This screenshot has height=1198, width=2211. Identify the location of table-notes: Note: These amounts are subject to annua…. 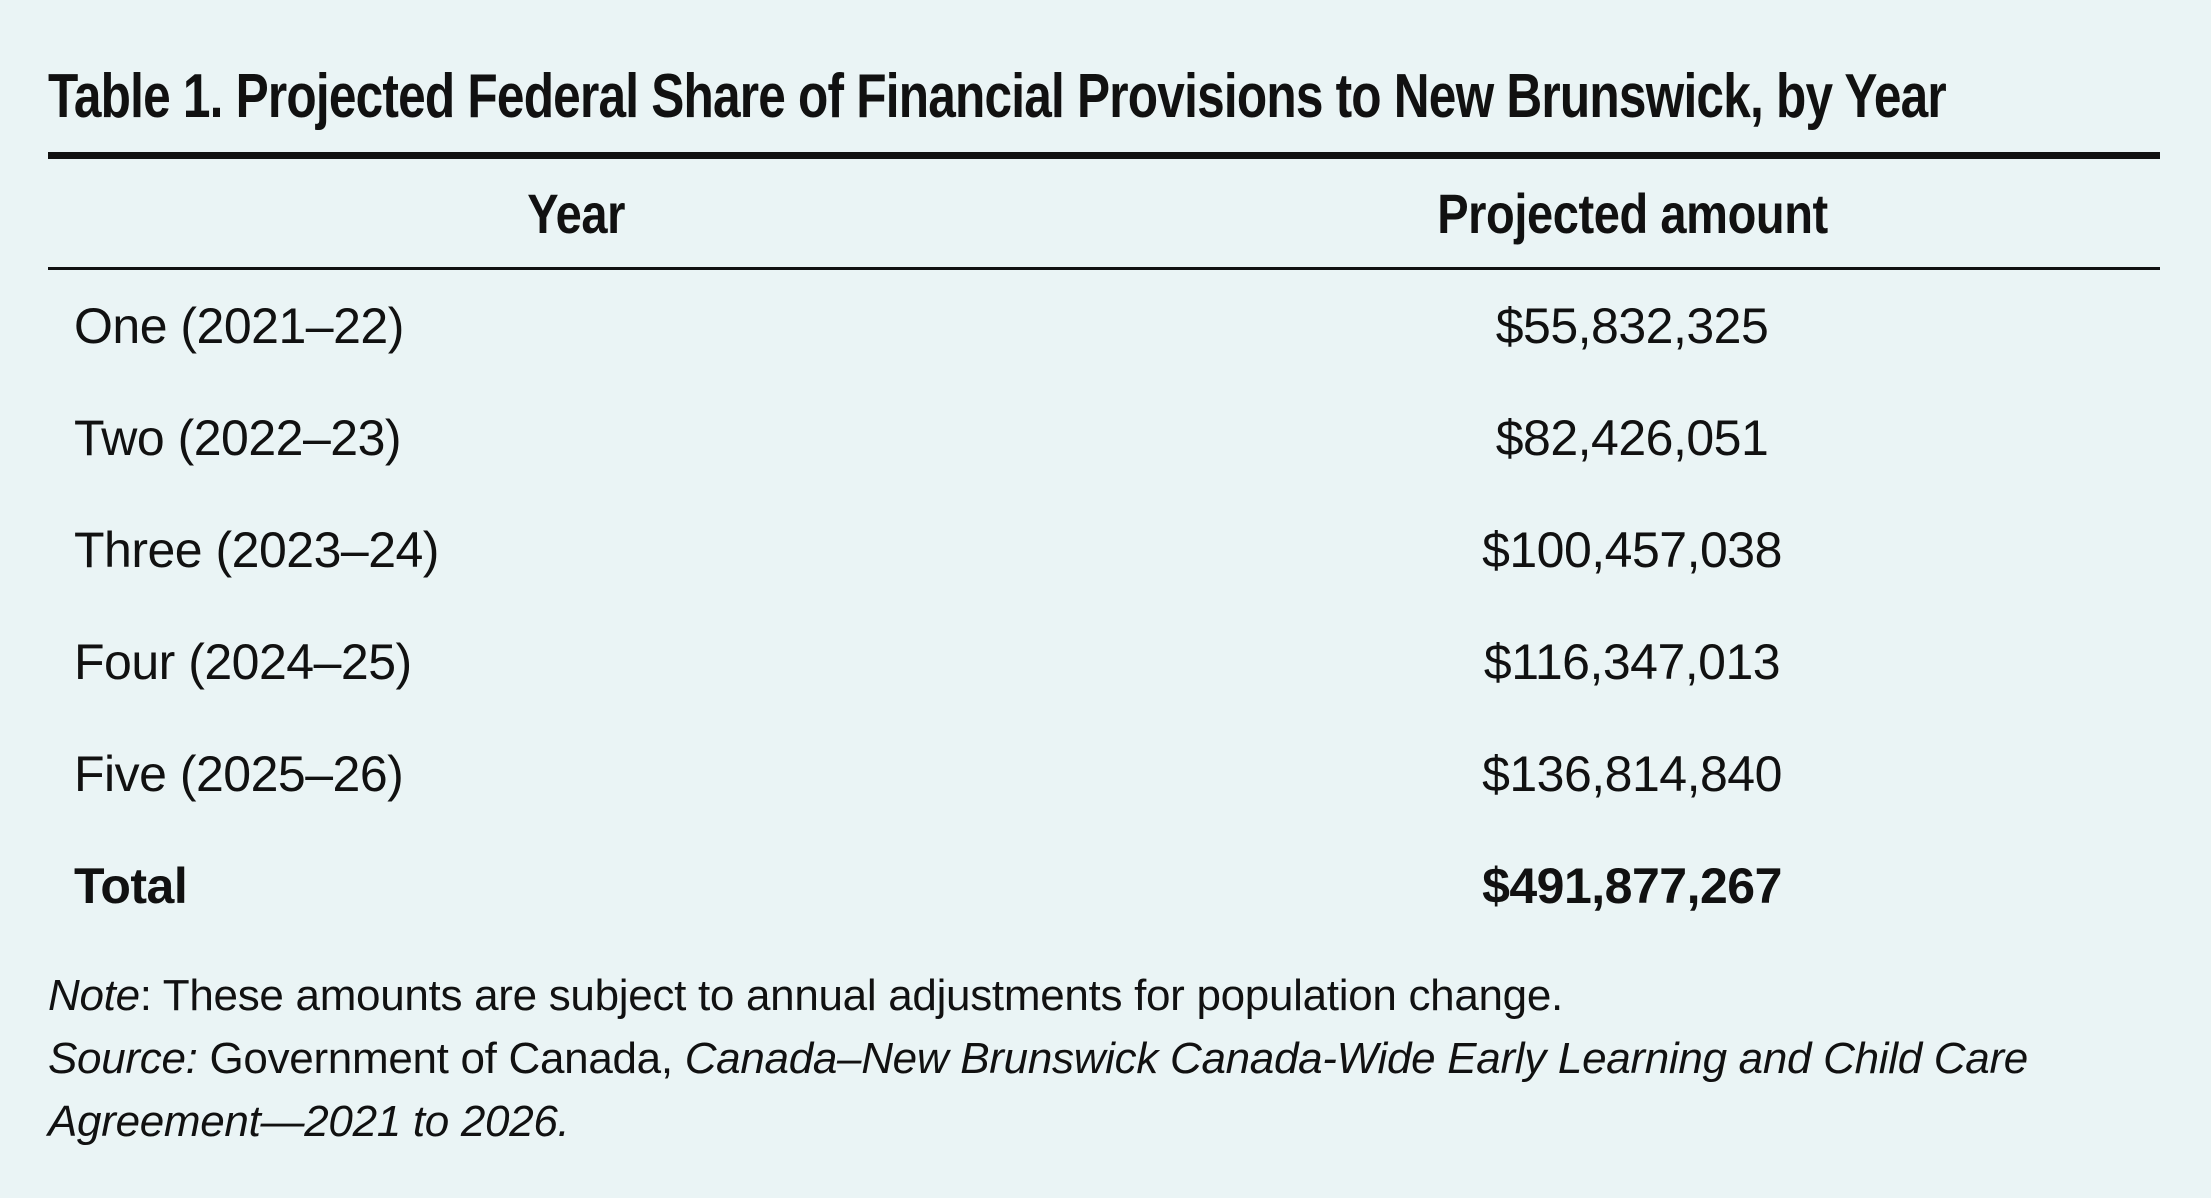
(1053, 1058).